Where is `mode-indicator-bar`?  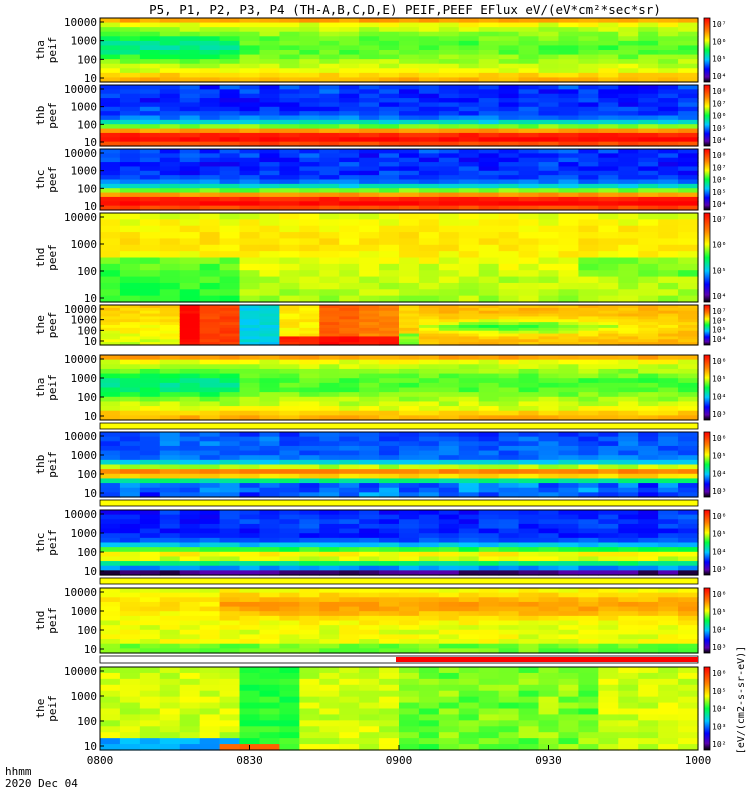
mode-indicator-bar is located at coordinates (399, 581).